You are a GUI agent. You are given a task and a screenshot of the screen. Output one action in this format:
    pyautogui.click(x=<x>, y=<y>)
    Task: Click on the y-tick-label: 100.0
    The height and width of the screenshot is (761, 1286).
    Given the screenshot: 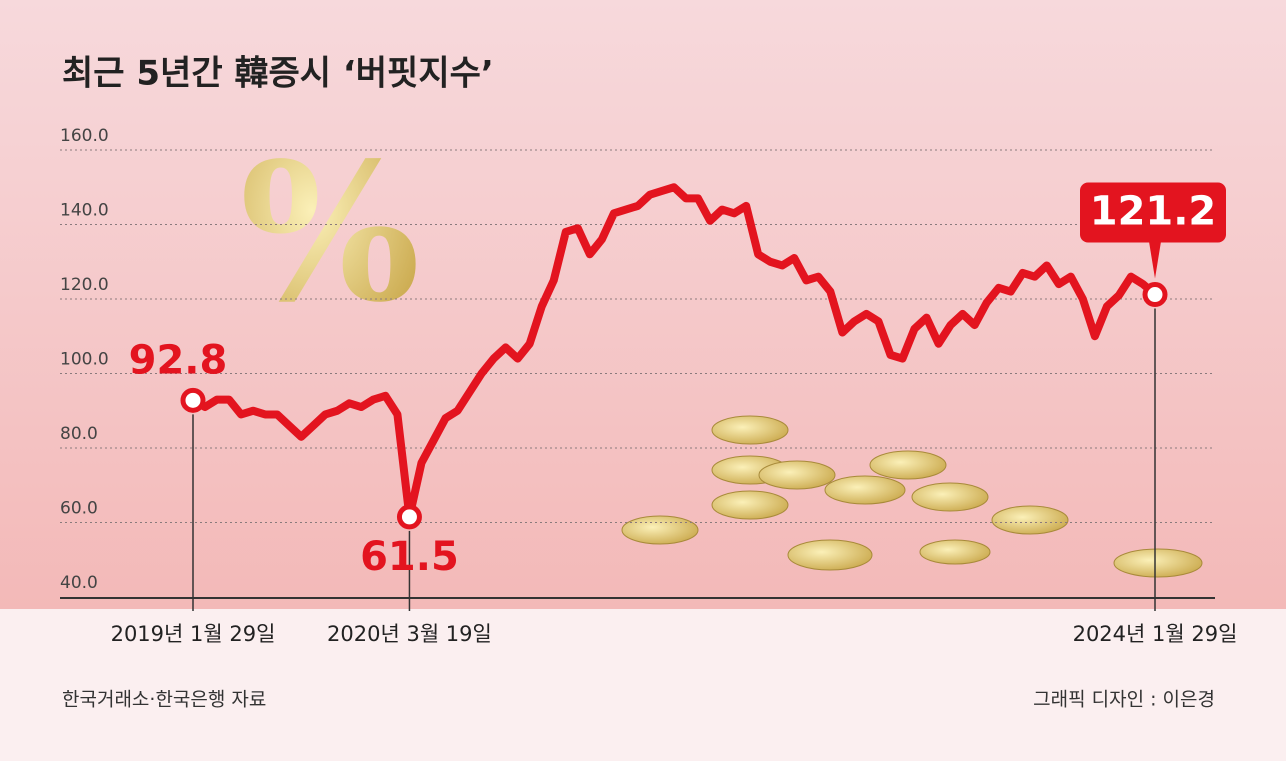 What is the action you would take?
    pyautogui.click(x=84, y=360)
    